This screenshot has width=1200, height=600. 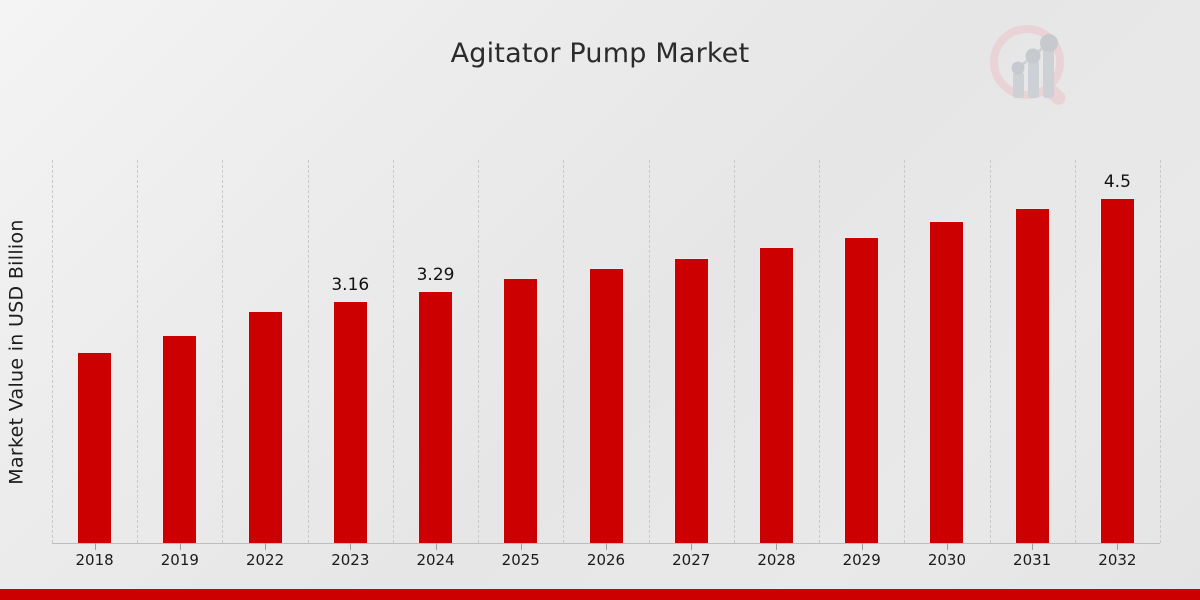 I want to click on x-tick-mark-2027, so click(x=692, y=546).